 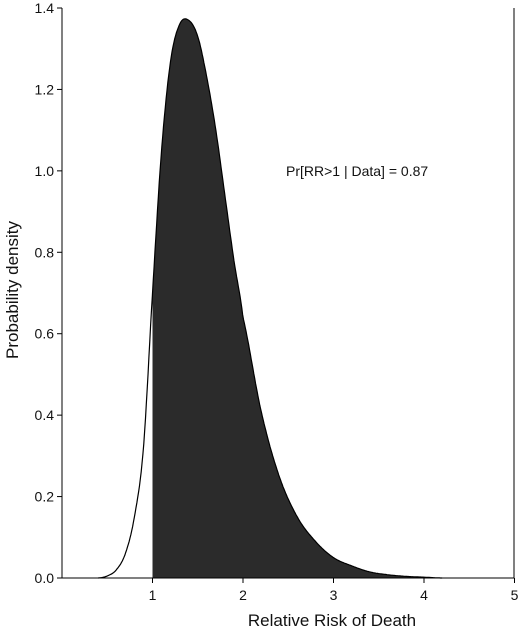 I want to click on y-tick-label: 1.2, so click(x=45, y=89).